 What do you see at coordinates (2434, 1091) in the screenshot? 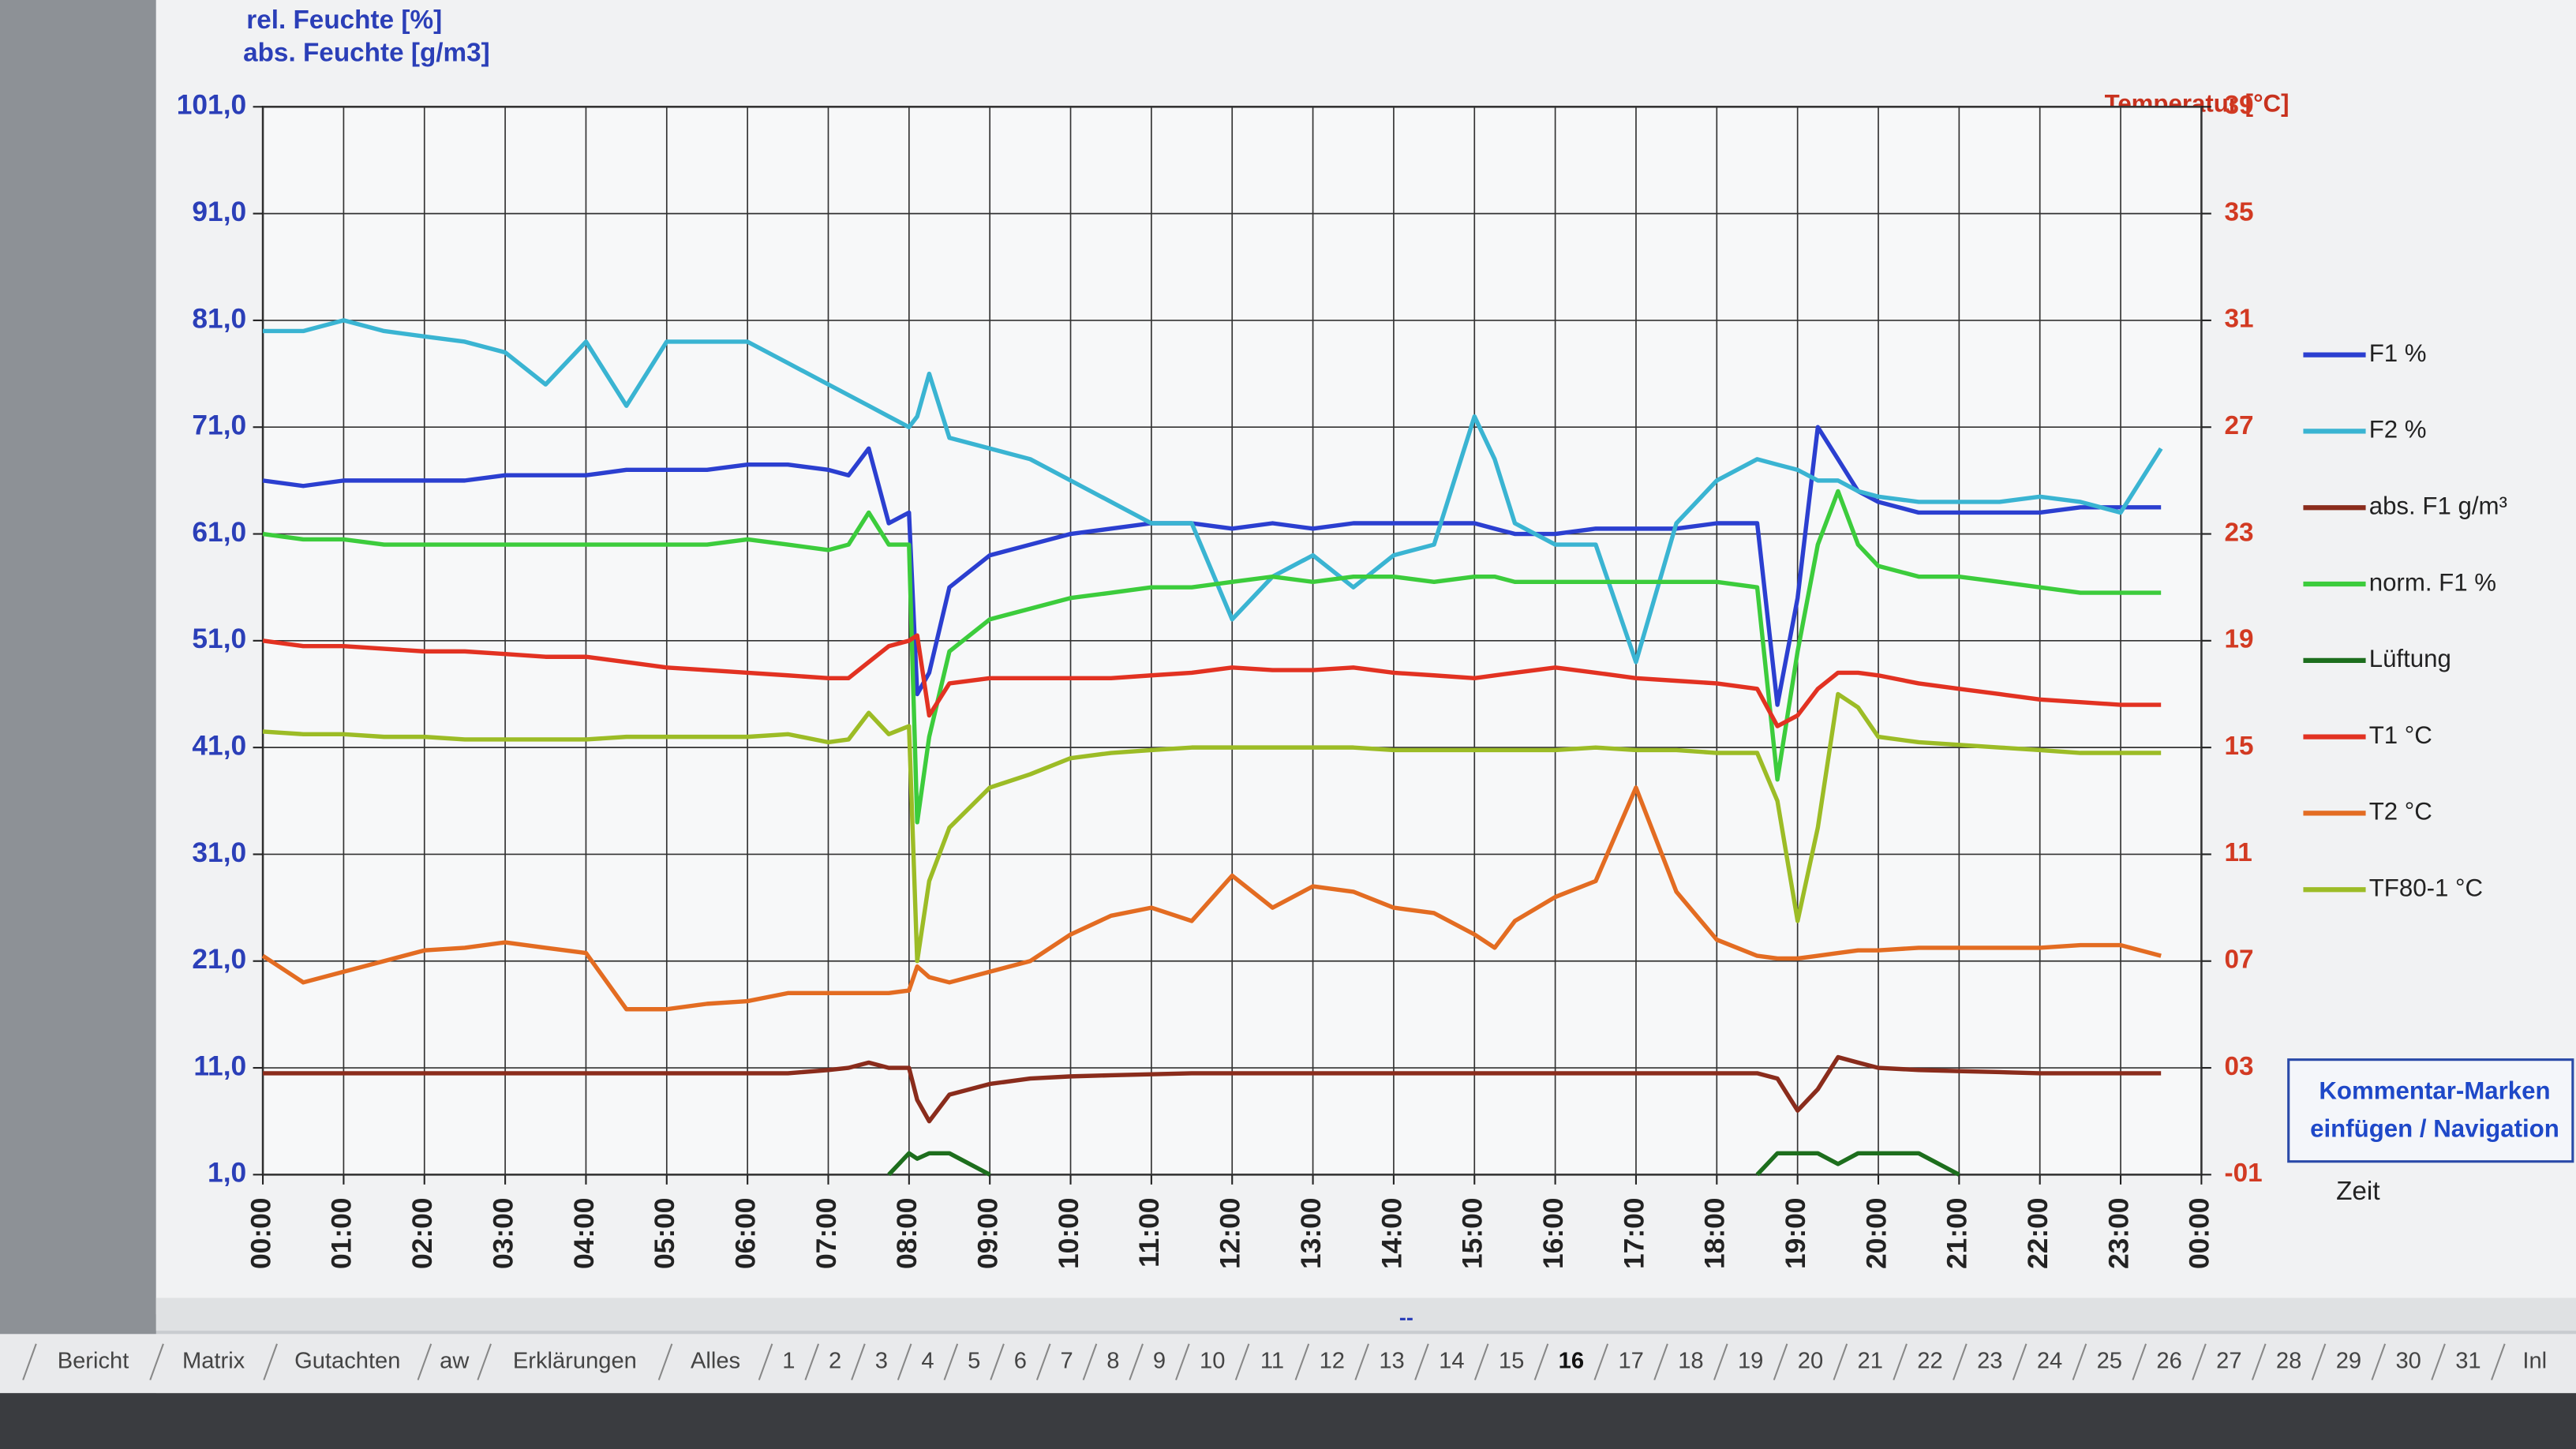
I see `button-label: Kommentar-Marken` at bounding box center [2434, 1091].